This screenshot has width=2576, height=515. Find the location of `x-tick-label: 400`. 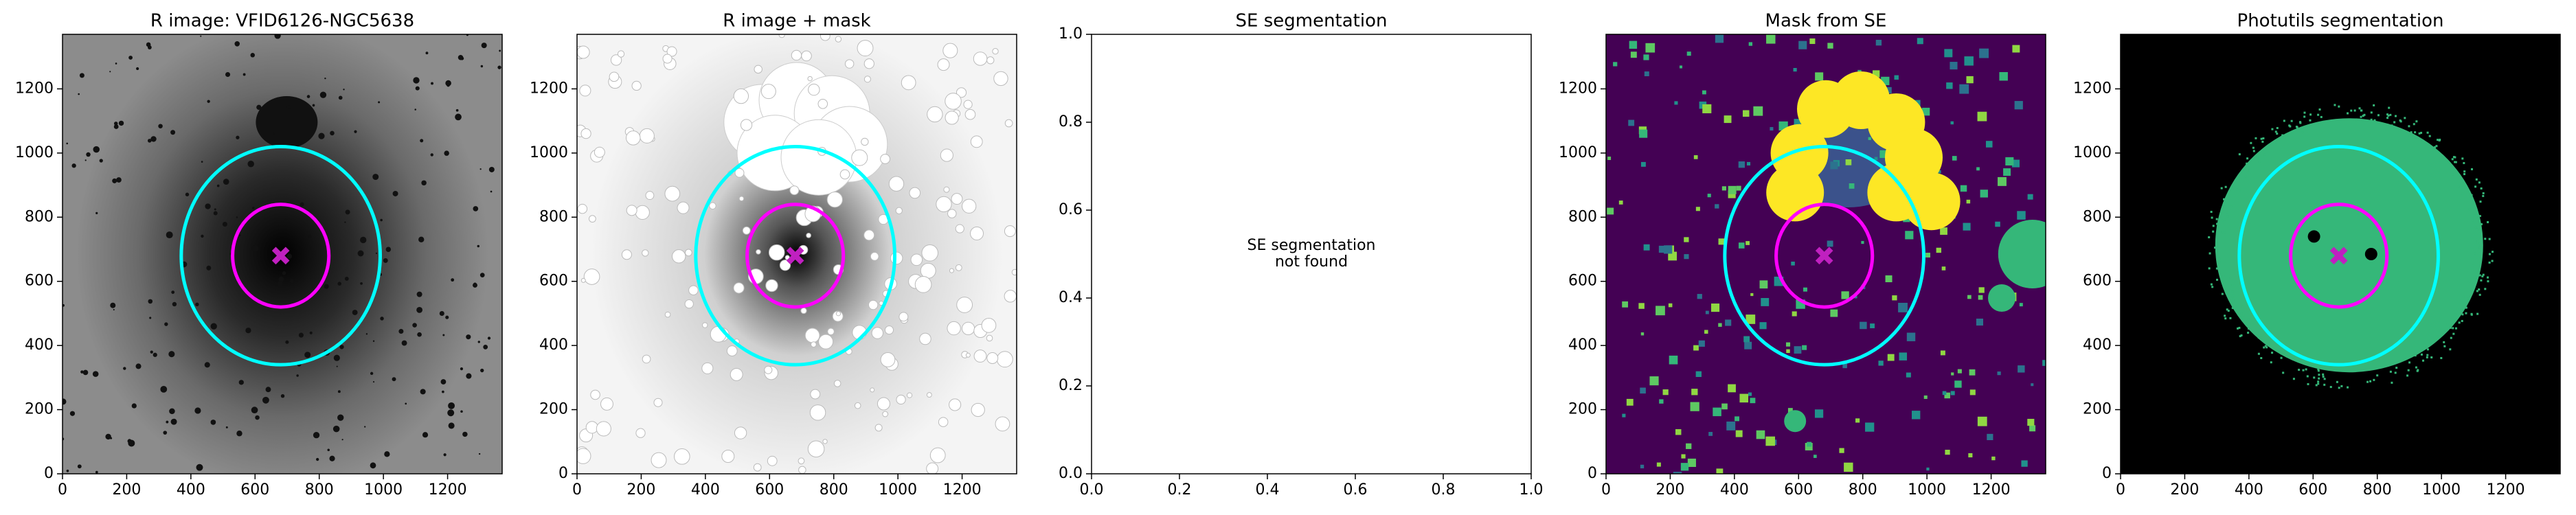

x-tick-label: 400 is located at coordinates (1734, 490).